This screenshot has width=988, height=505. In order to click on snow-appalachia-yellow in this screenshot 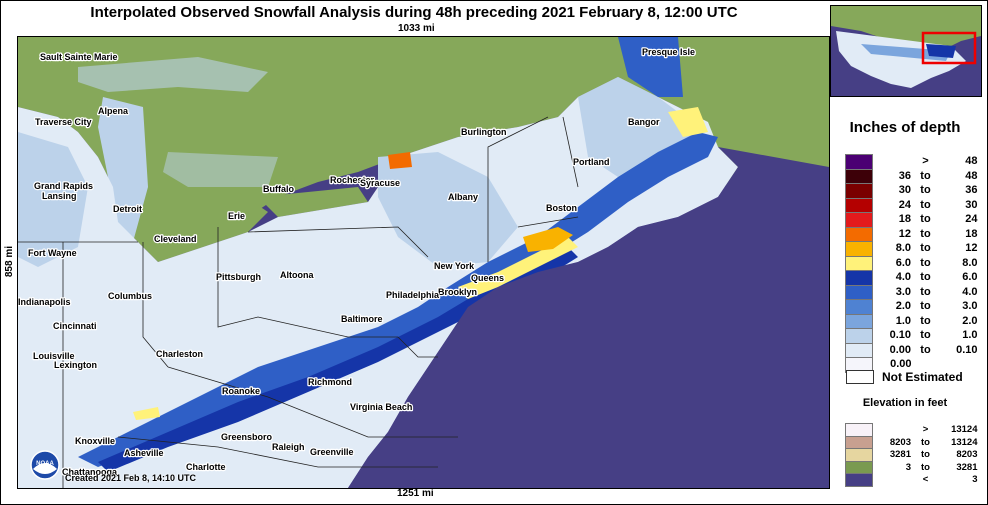, I will do `click(146, 413)`.